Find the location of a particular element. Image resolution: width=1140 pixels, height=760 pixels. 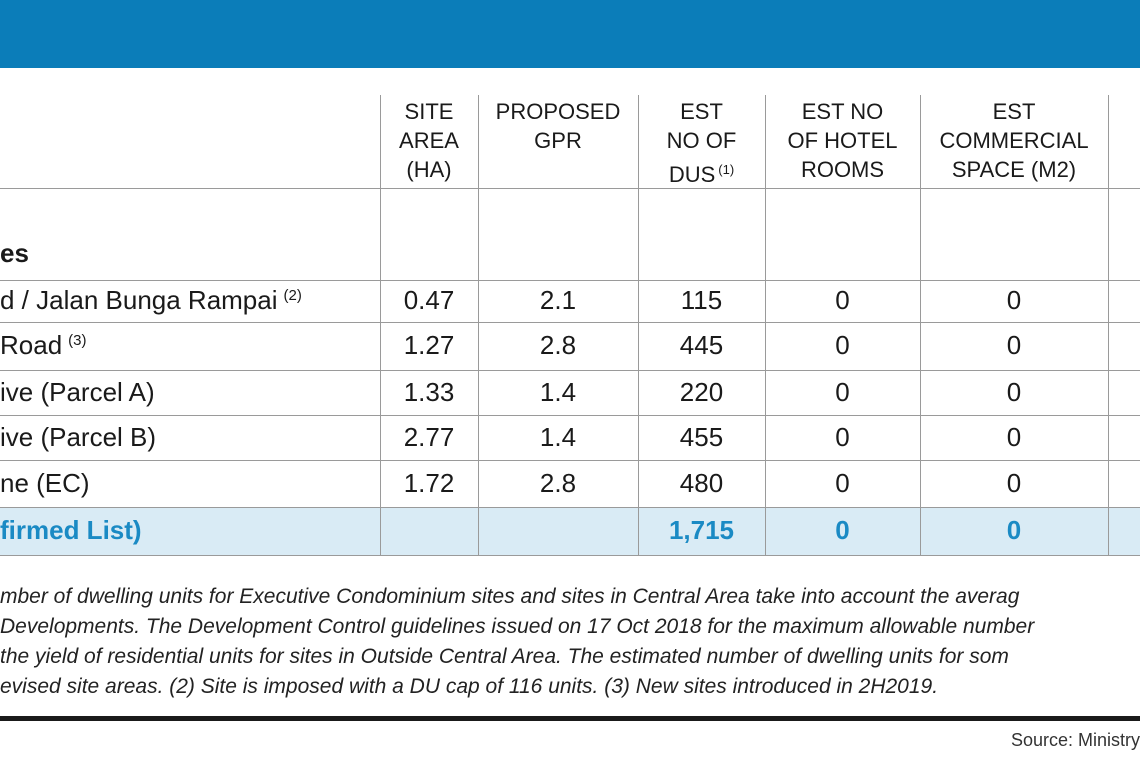

row-note: (2) is located at coordinates (292, 295).